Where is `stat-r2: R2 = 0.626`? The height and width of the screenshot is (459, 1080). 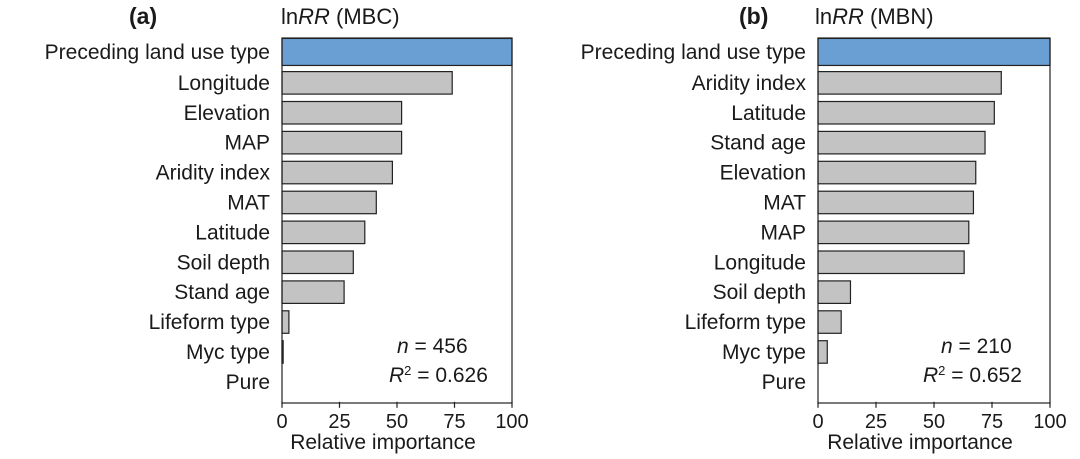 stat-r2: R2 = 0.626 is located at coordinates (438, 375).